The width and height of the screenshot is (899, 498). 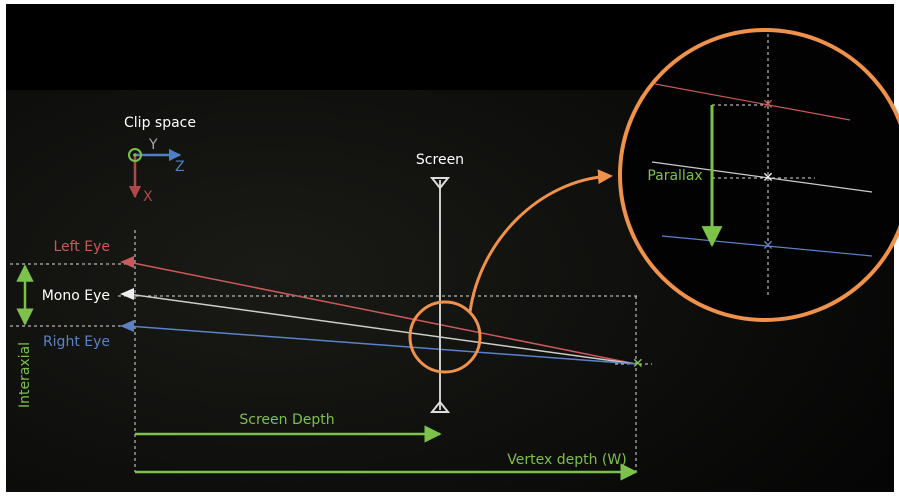 I want to click on mono-eye-label: Mono Eye, so click(x=76, y=296).